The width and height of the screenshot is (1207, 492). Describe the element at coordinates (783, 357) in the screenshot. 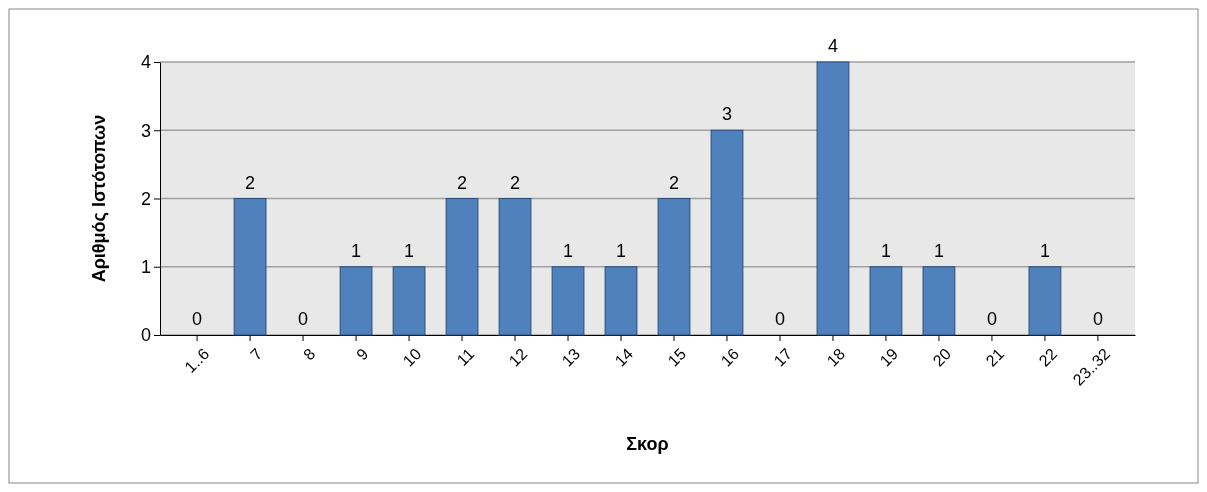

I see `x-tick-label: 17` at that location.